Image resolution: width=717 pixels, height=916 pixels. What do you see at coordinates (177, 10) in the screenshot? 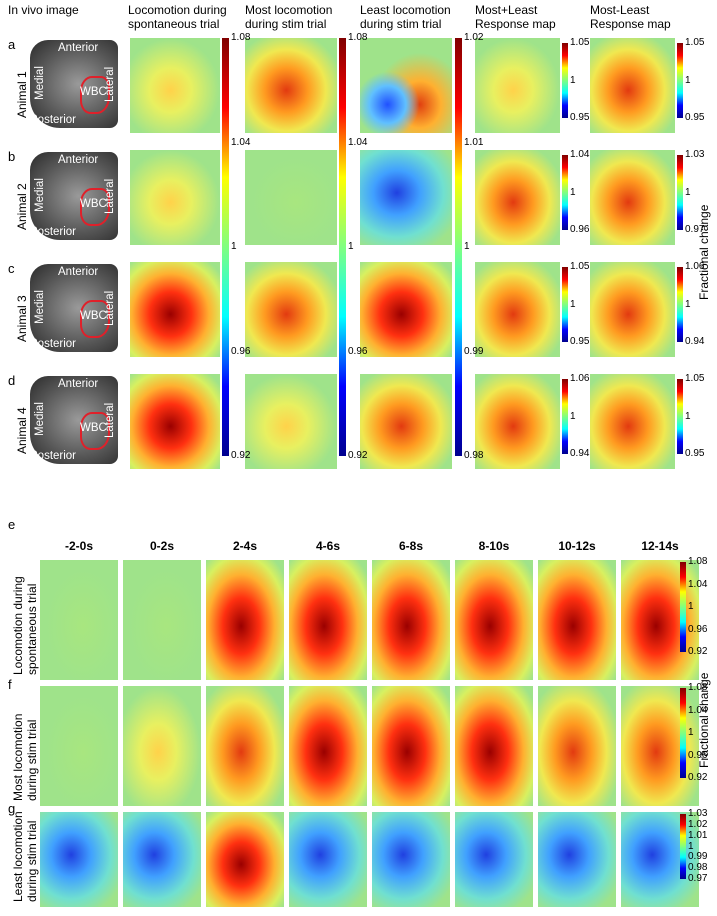
I see `column-header: Locomotion during` at bounding box center [177, 10].